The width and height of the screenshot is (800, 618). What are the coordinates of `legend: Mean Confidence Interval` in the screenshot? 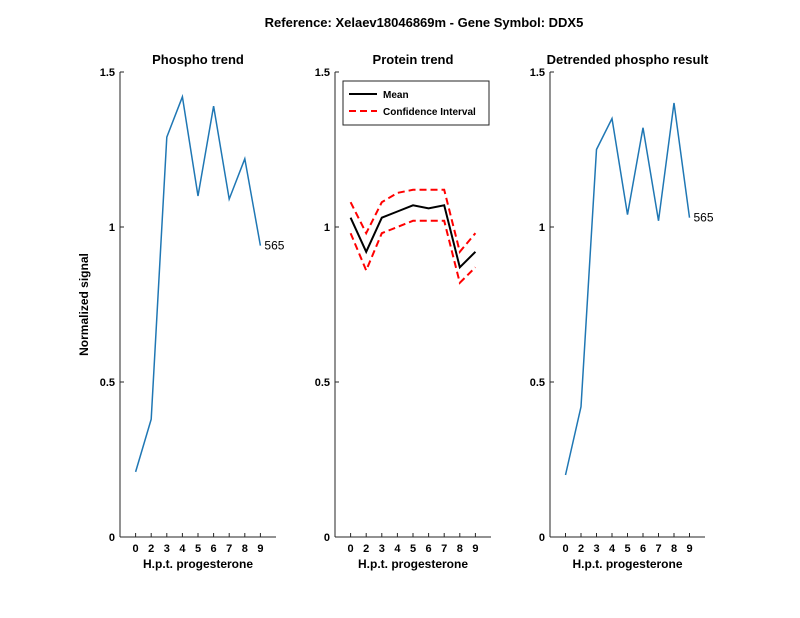 It's located at (416, 103).